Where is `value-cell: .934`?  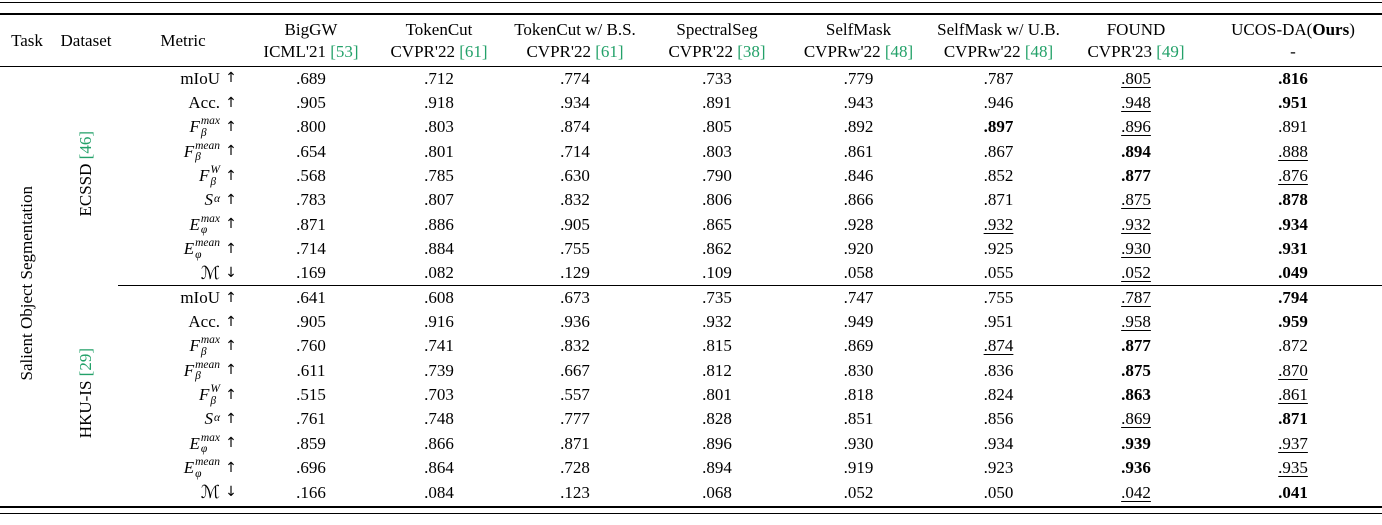 value-cell: .934 is located at coordinates (1293, 224).